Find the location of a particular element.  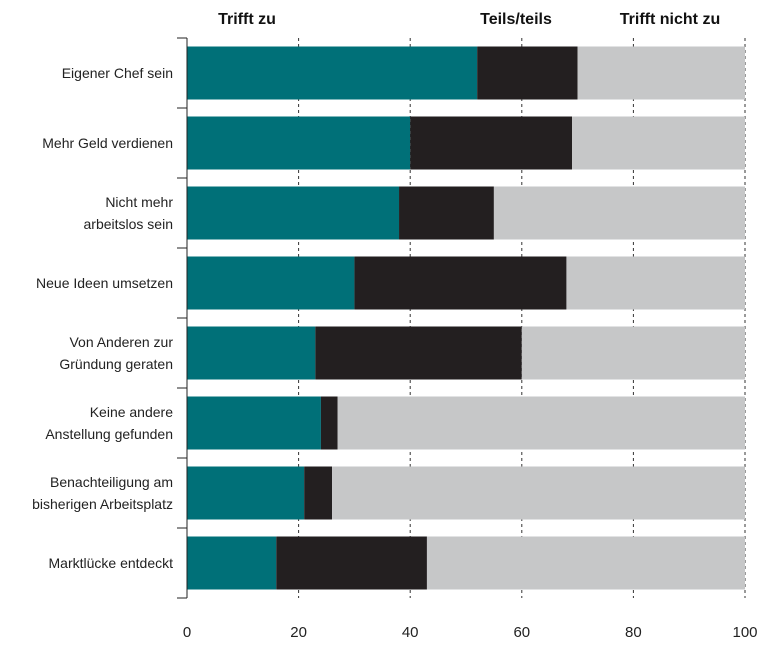

category-label: Nicht mehr is located at coordinates (139, 202).